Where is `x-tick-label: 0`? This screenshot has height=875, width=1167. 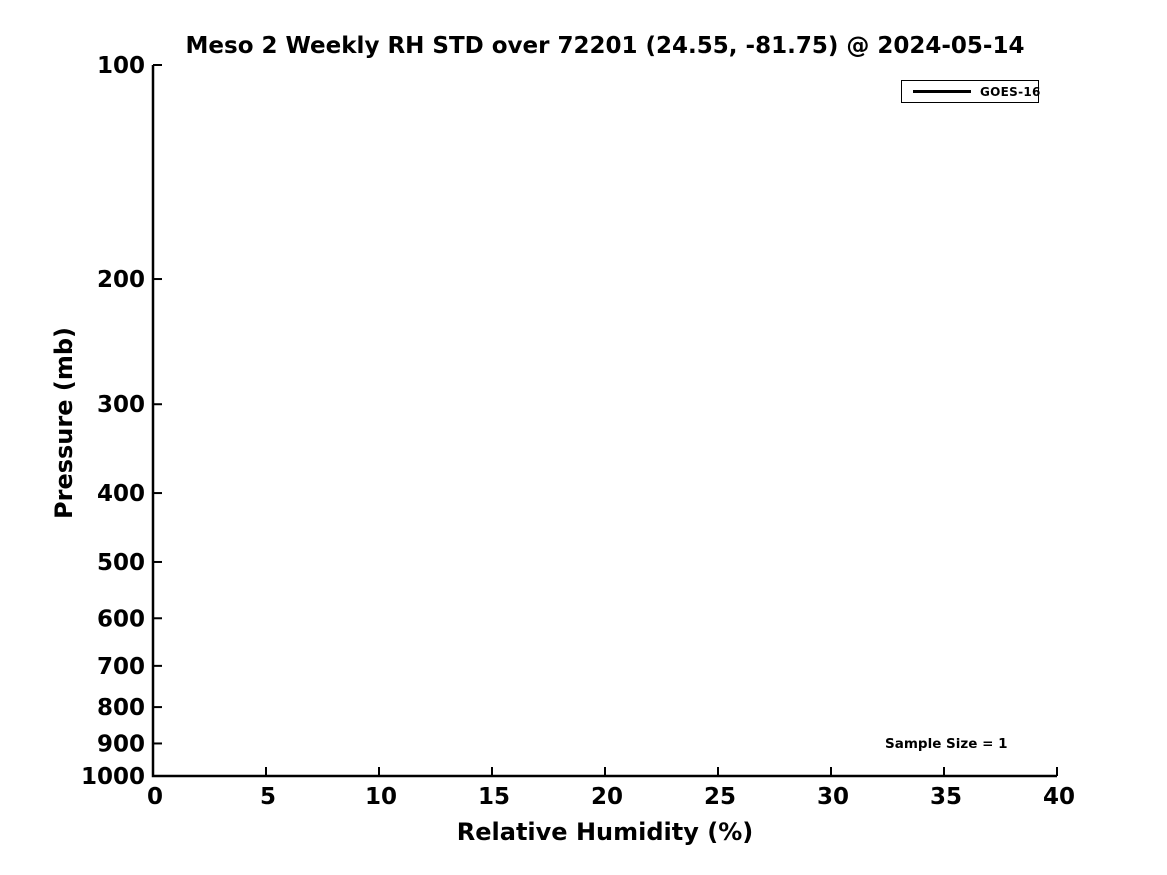 x-tick-label: 0 is located at coordinates (155, 797).